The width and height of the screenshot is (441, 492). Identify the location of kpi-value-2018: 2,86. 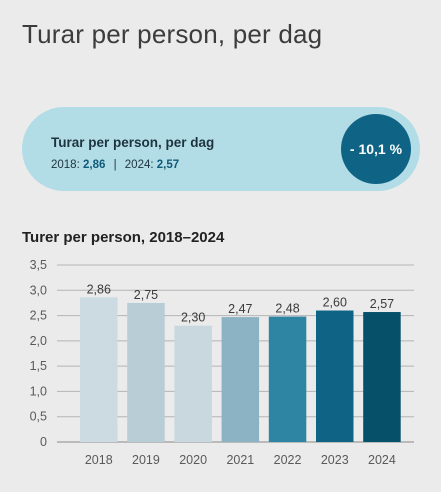
(94, 165).